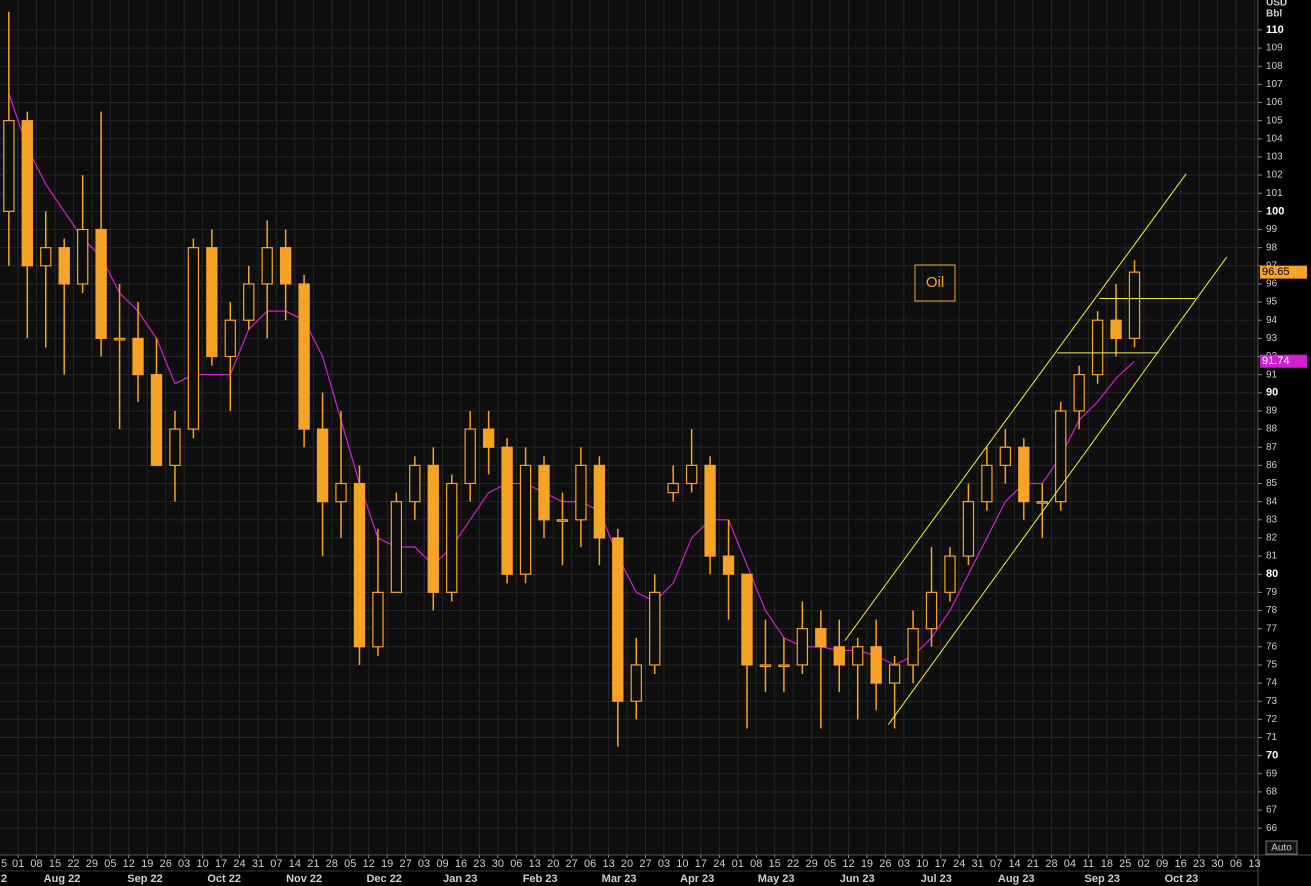  What do you see at coordinates (1272, 646) in the screenshot?
I see `y-tick-label: 76` at bounding box center [1272, 646].